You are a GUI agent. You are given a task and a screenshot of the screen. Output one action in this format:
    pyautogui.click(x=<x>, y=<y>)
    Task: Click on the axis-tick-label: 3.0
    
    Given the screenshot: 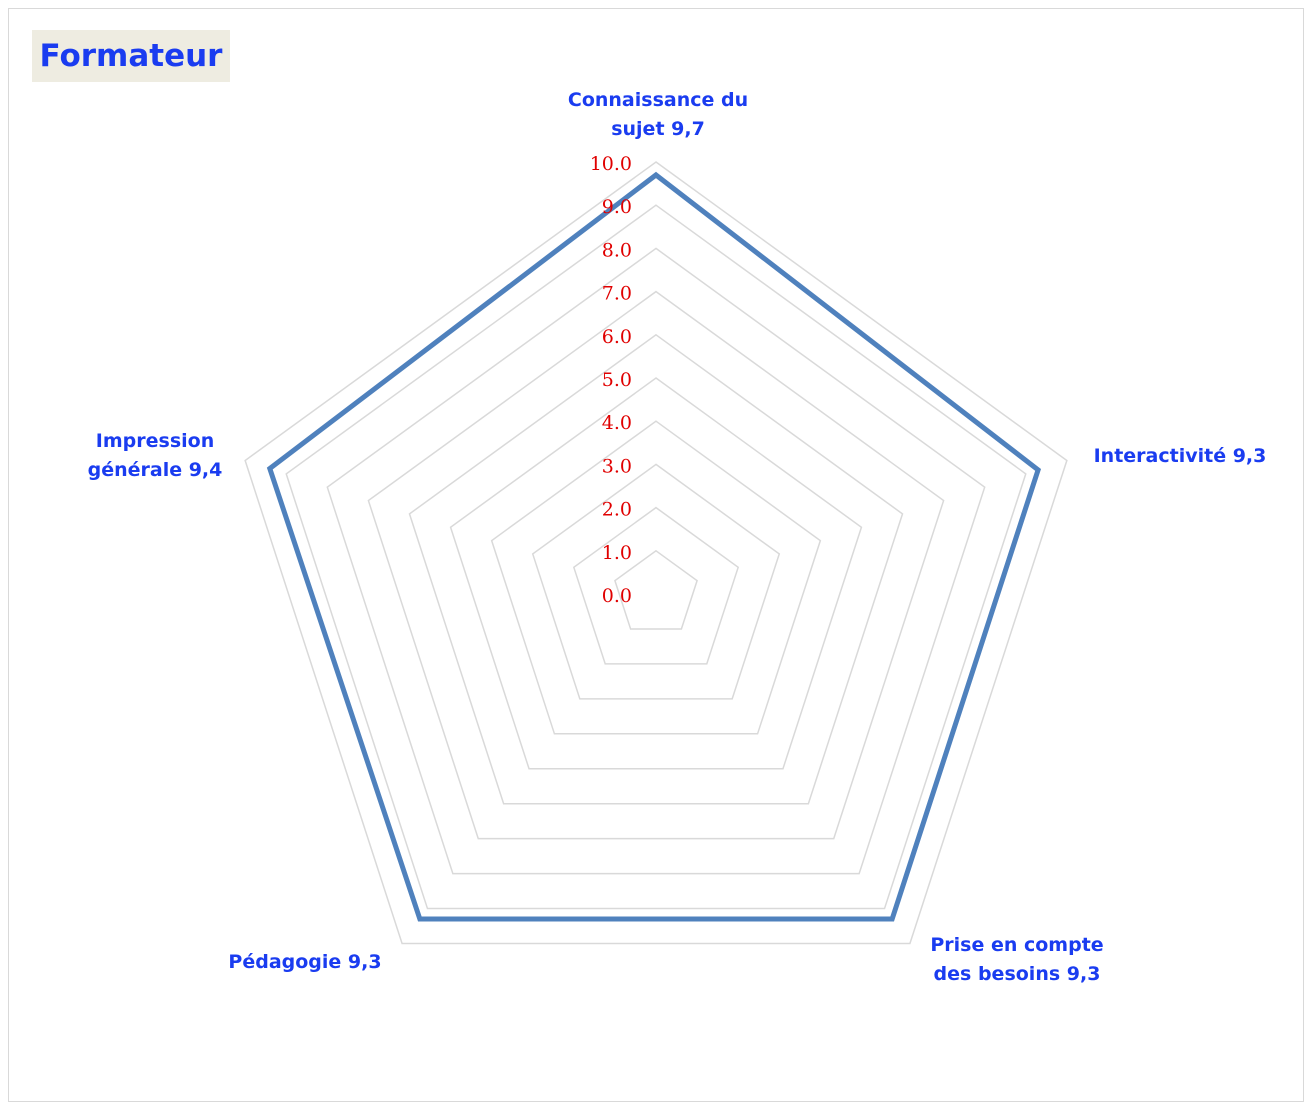 What is the action you would take?
    pyautogui.click(x=617, y=466)
    